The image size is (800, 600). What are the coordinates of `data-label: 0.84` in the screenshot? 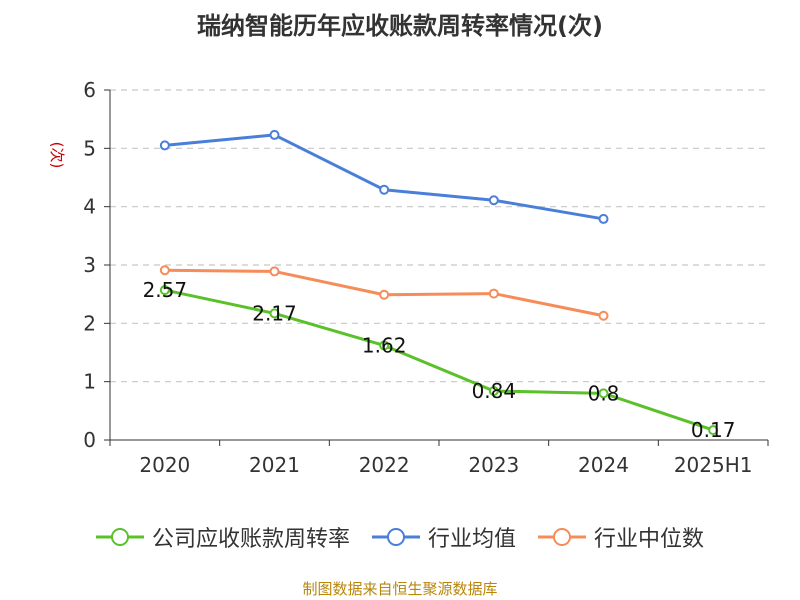 It's located at (494, 391).